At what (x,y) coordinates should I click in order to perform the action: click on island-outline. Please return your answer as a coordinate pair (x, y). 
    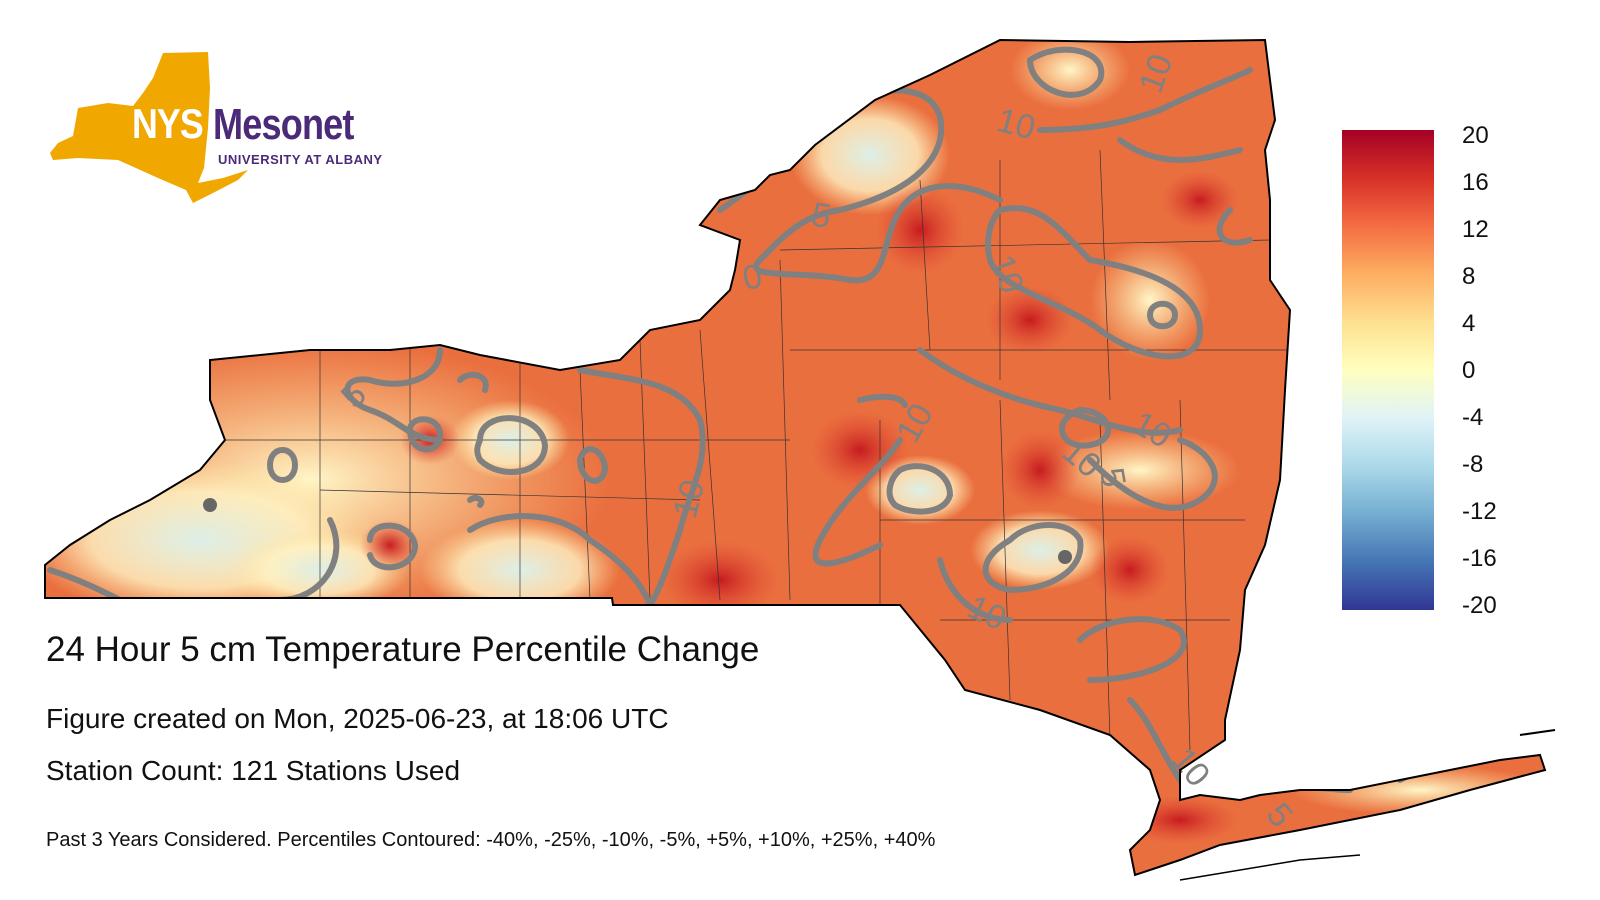
    Looking at the image, I should click on (1537, 732).